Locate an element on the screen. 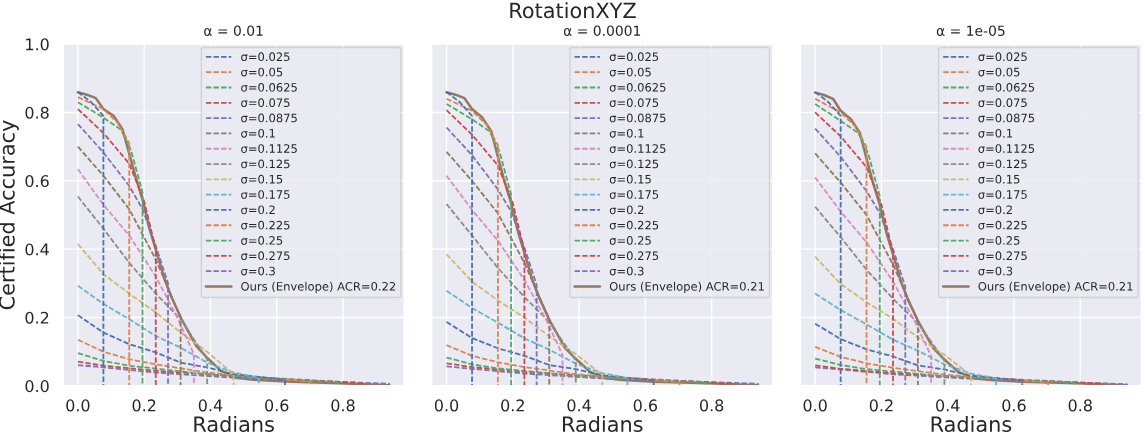 Image resolution: width=1145 pixels, height=441 pixels. y-tick-label: 0.2 is located at coordinates (37, 317).